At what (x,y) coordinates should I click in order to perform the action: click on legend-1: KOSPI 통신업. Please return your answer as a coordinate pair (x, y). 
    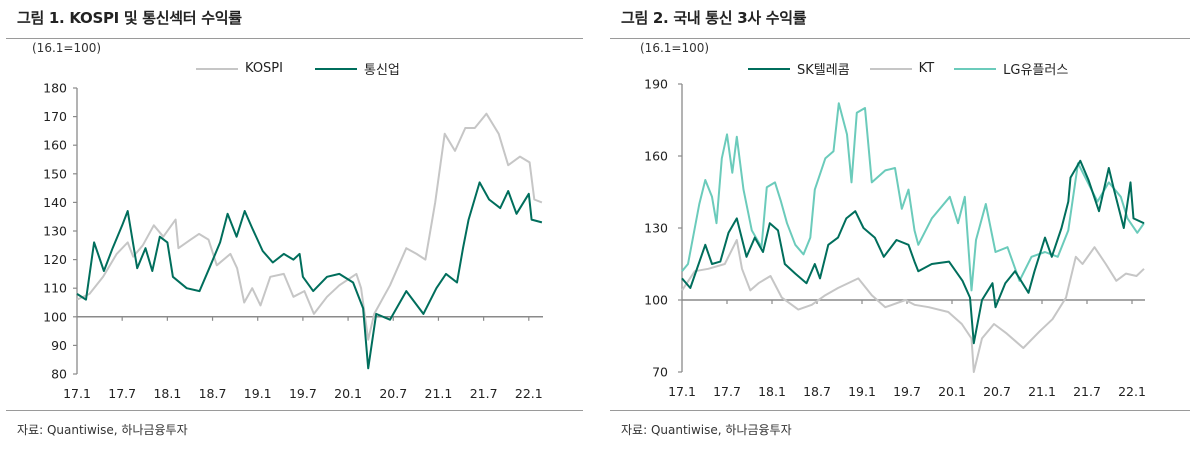
    Looking at the image, I should click on (308, 68).